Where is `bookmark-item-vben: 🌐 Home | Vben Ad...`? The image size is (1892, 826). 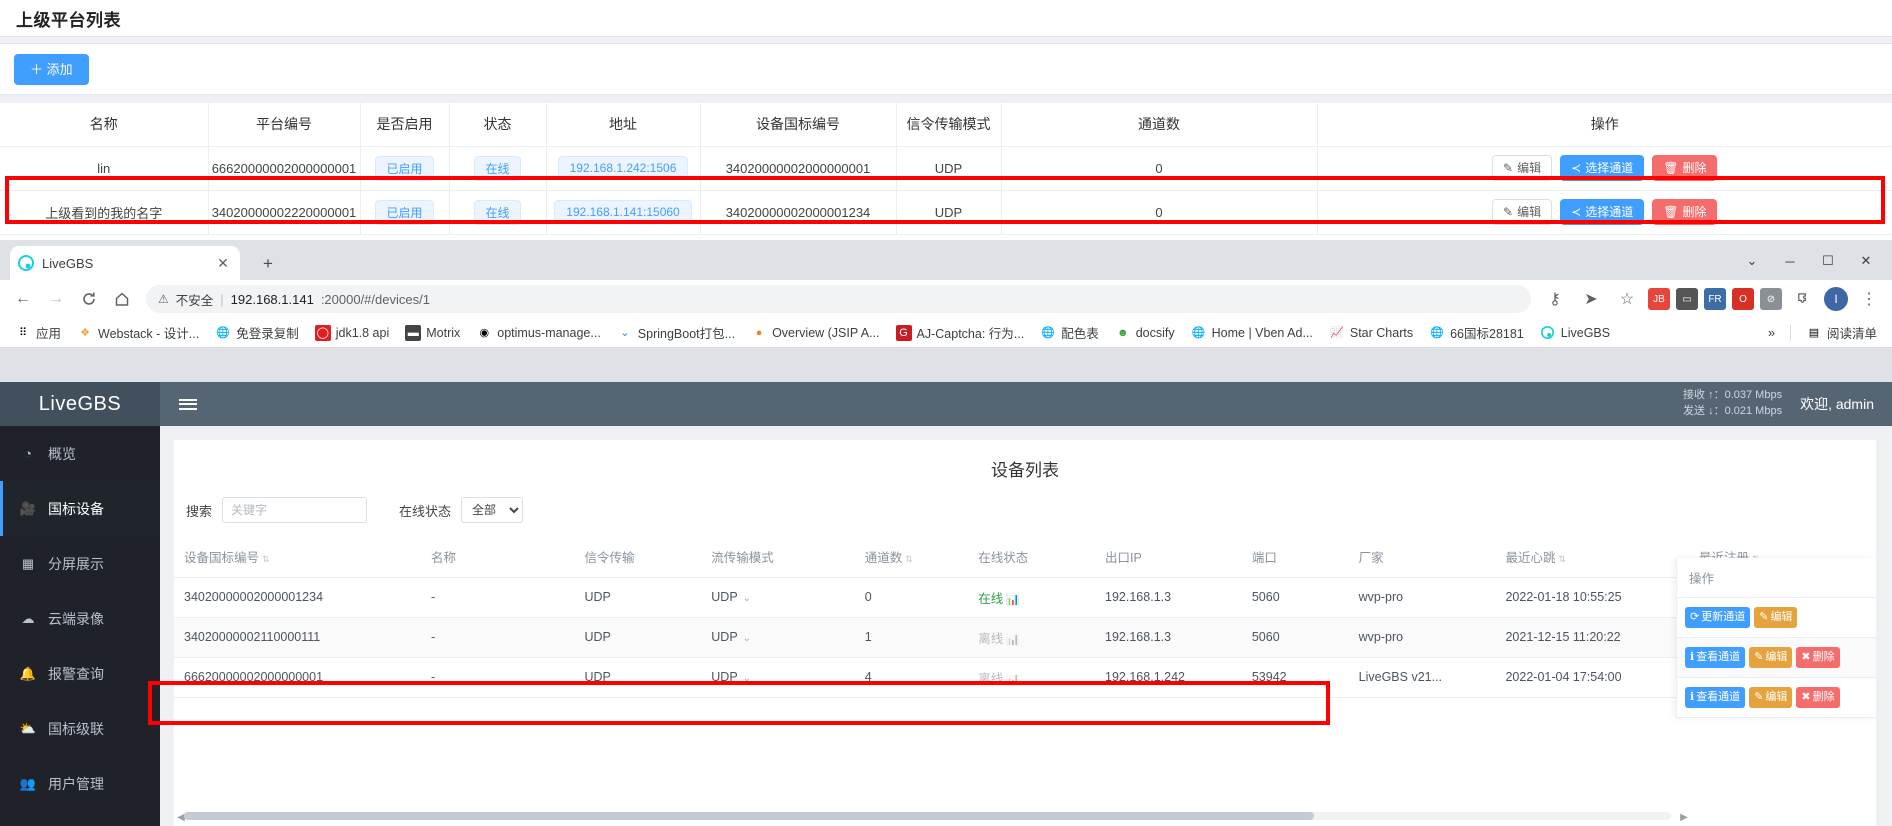
bookmark-item-vben: 🌐 Home | Vben Ad... is located at coordinates (1252, 332).